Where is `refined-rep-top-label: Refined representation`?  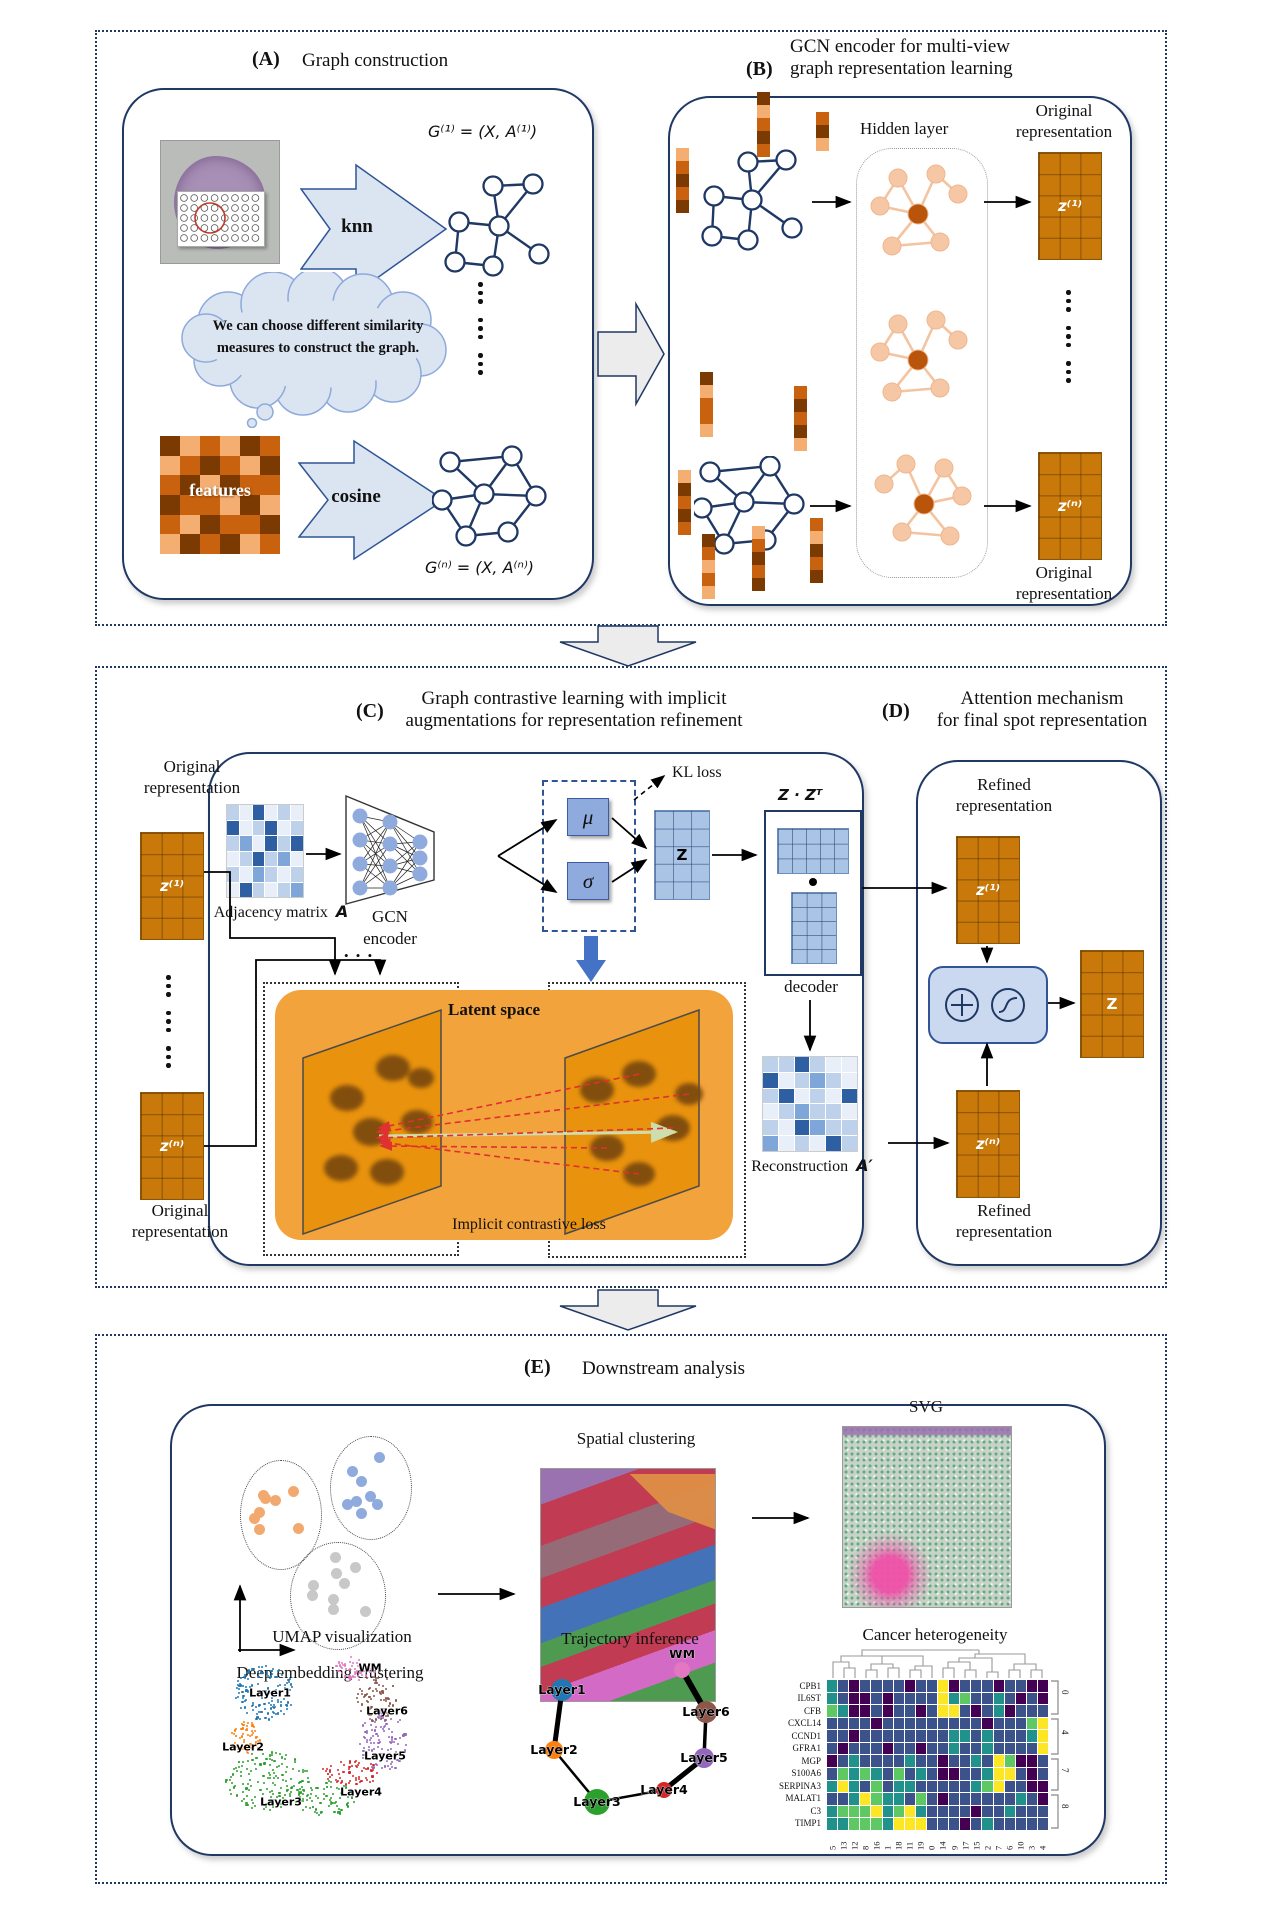 refined-rep-top-label: Refined representation is located at coordinates (1004, 795).